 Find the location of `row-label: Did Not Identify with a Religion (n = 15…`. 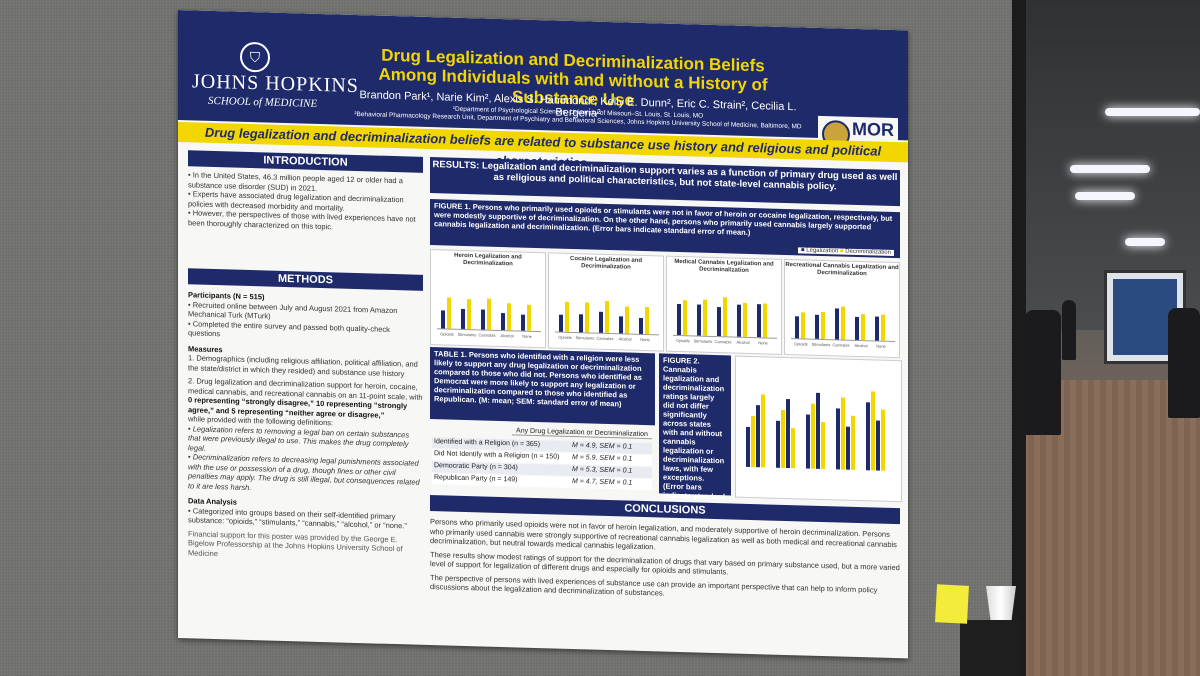

row-label: Did Not Identify with a Religion (n = 15… is located at coordinates (497, 455).